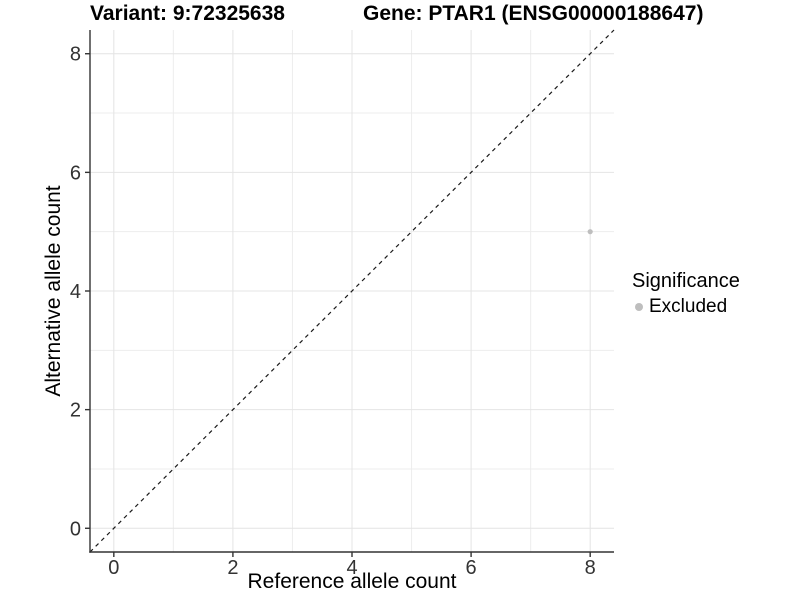 This screenshot has width=800, height=600. I want to click on plot-title-variant: Variant: 9:72325638, so click(187, 13).